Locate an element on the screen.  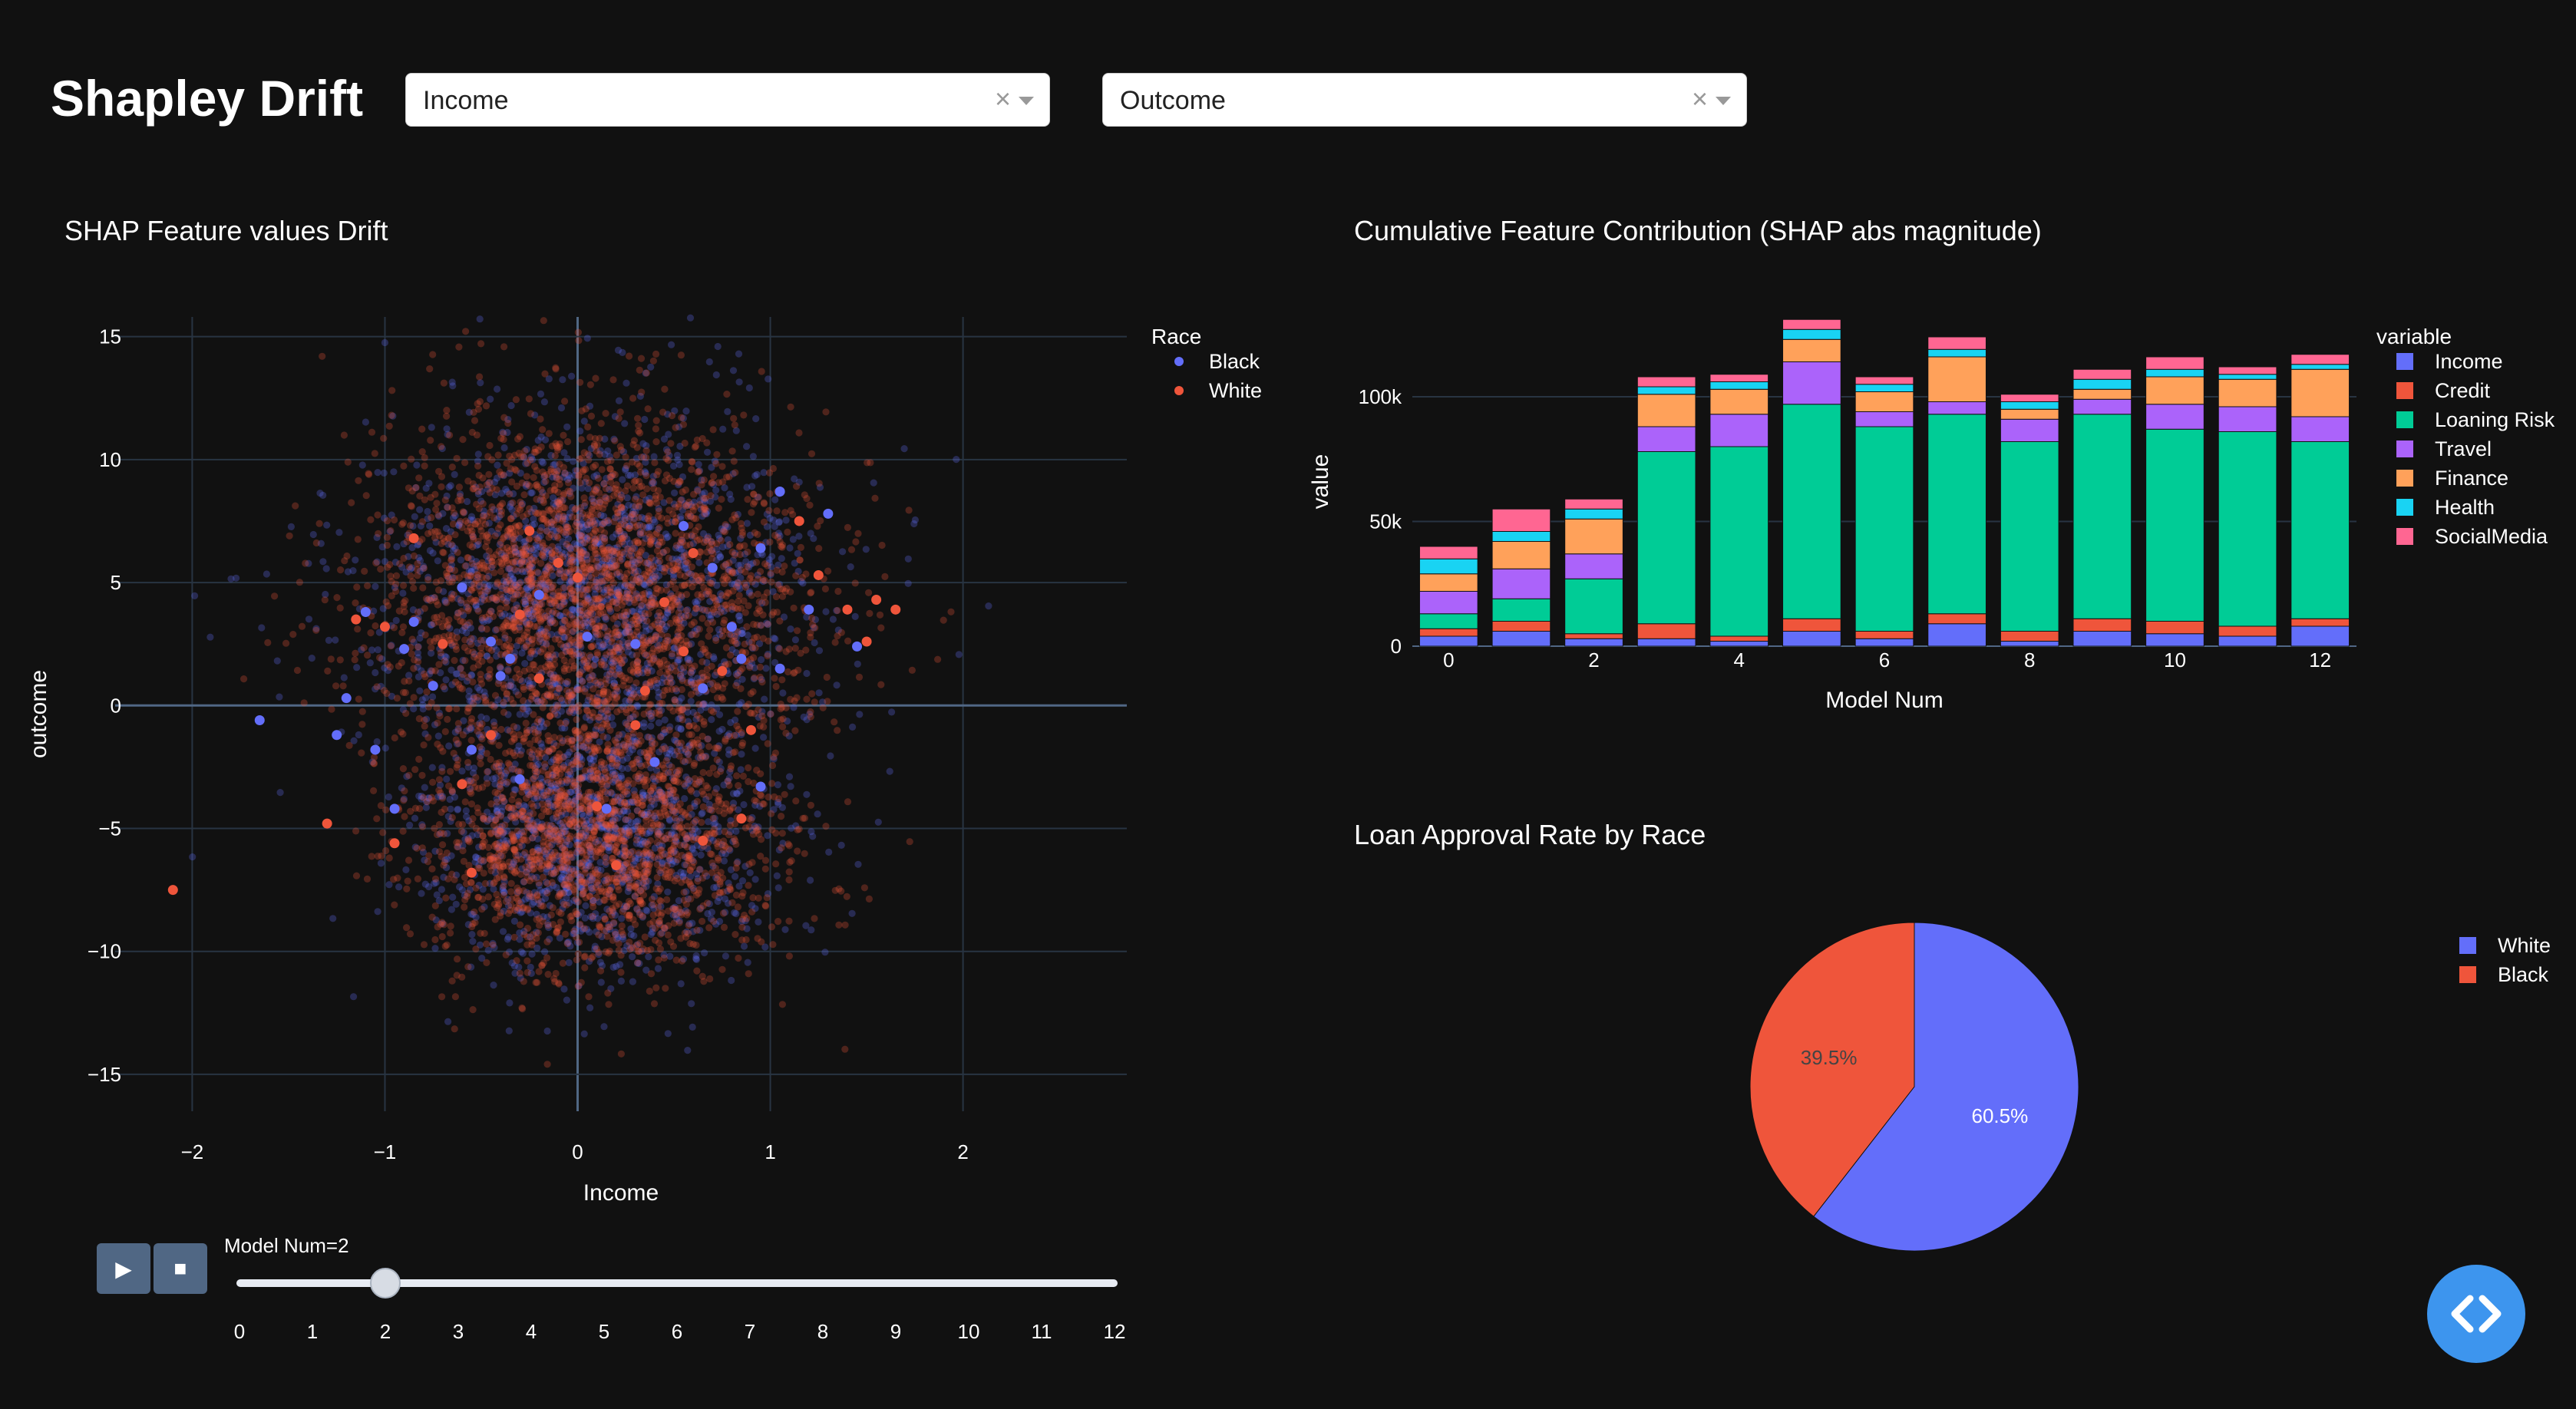
x-feature-value: Income is located at coordinates (466, 100).